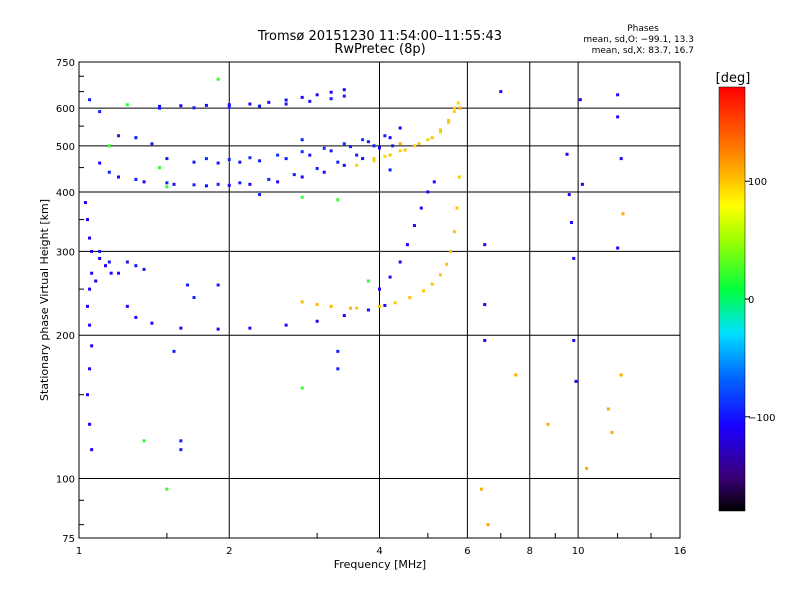  I want to click on colorbar, so click(732, 299).